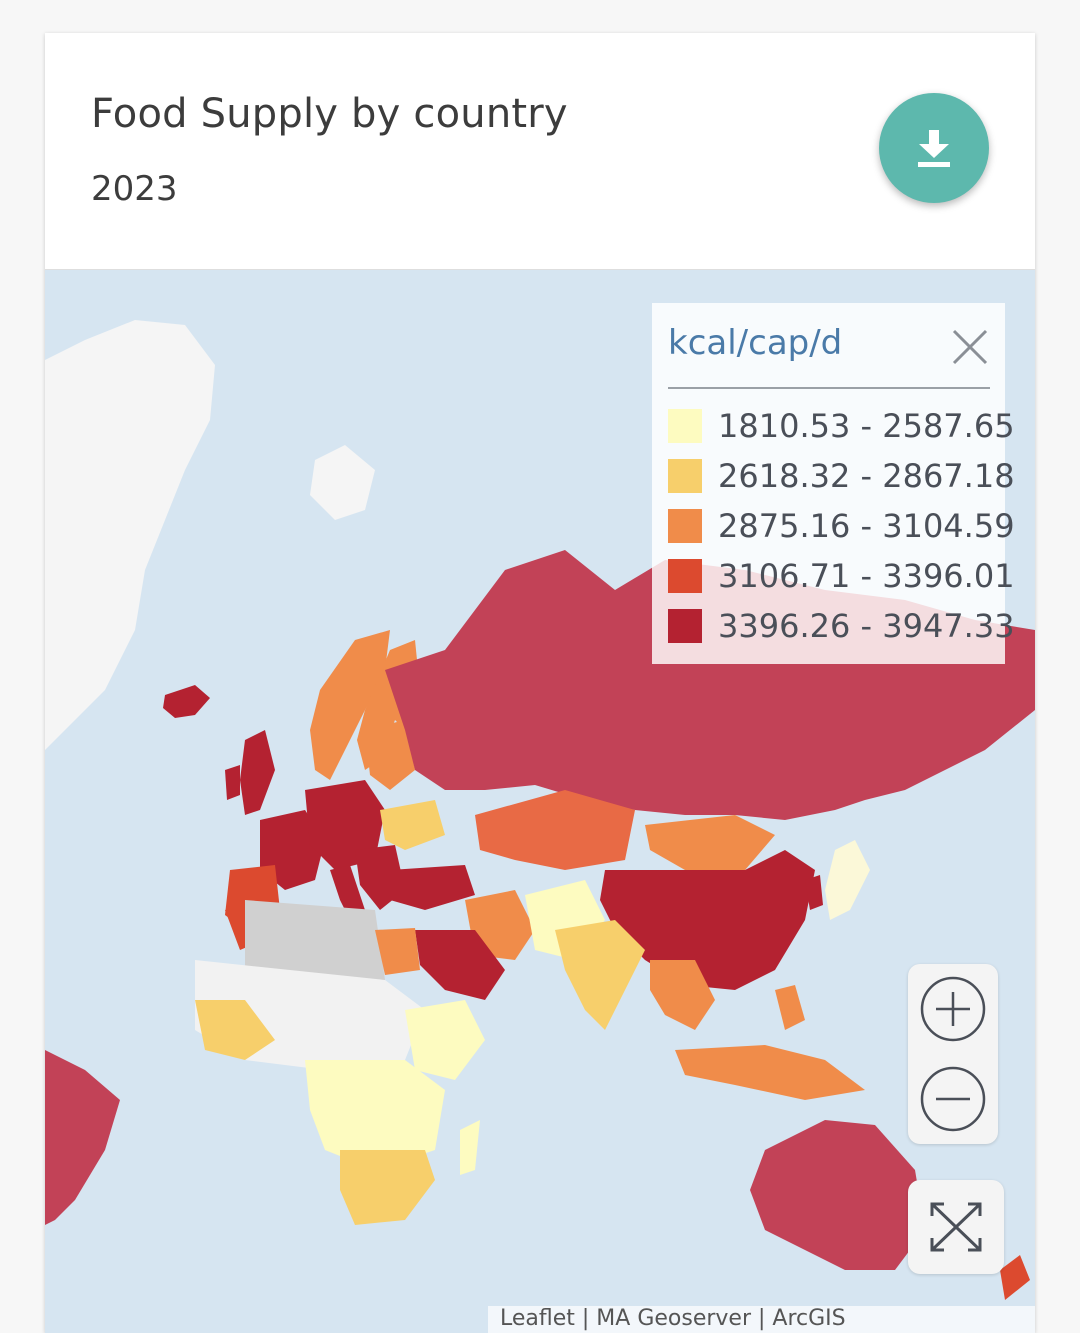  Describe the element at coordinates (257, 772) in the screenshot. I see `uk` at that location.